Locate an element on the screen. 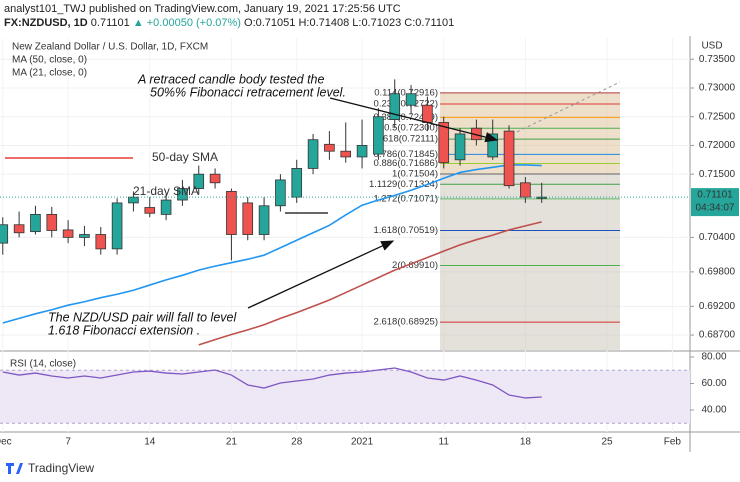 Image resolution: width=740 pixels, height=482 pixels. rsi-title: RSI (14, close) is located at coordinates (43, 364).